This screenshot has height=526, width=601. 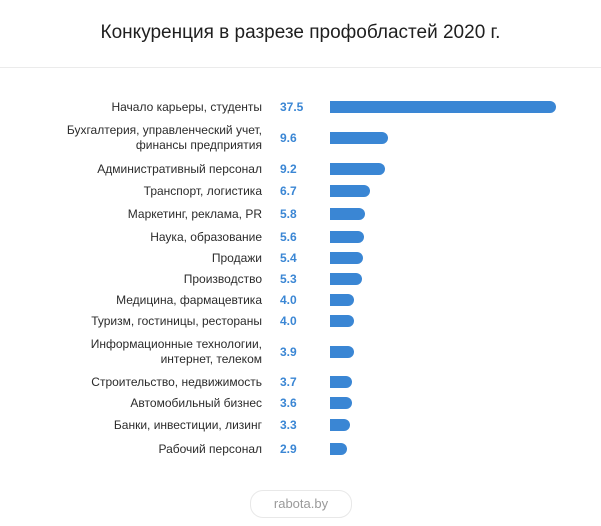 What do you see at coordinates (288, 351) in the screenshot?
I see `value-label: 3.9` at bounding box center [288, 351].